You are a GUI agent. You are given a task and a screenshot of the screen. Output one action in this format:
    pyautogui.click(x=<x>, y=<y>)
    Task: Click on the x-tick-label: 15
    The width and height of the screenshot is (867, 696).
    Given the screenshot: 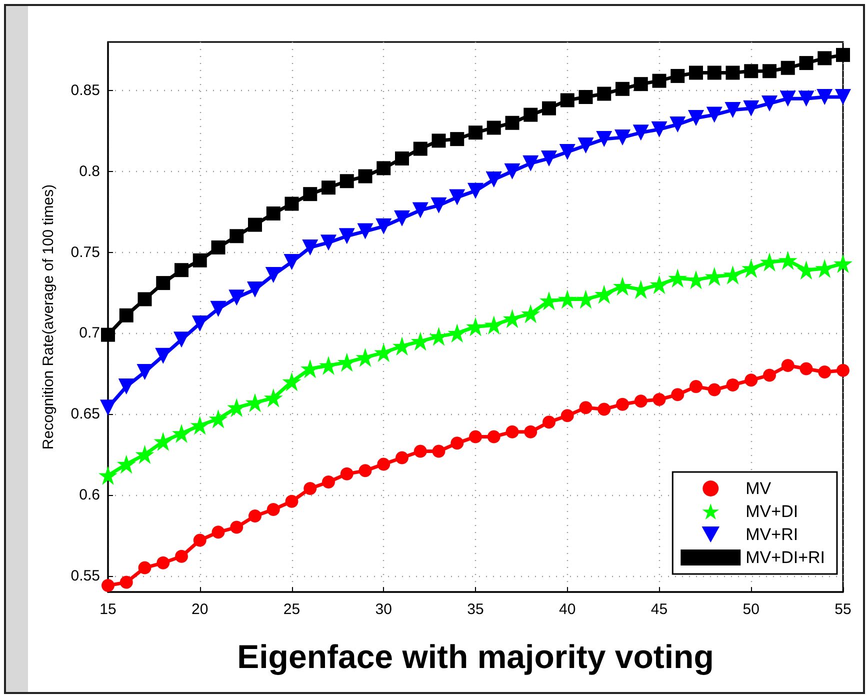 What is the action you would take?
    pyautogui.click(x=108, y=609)
    